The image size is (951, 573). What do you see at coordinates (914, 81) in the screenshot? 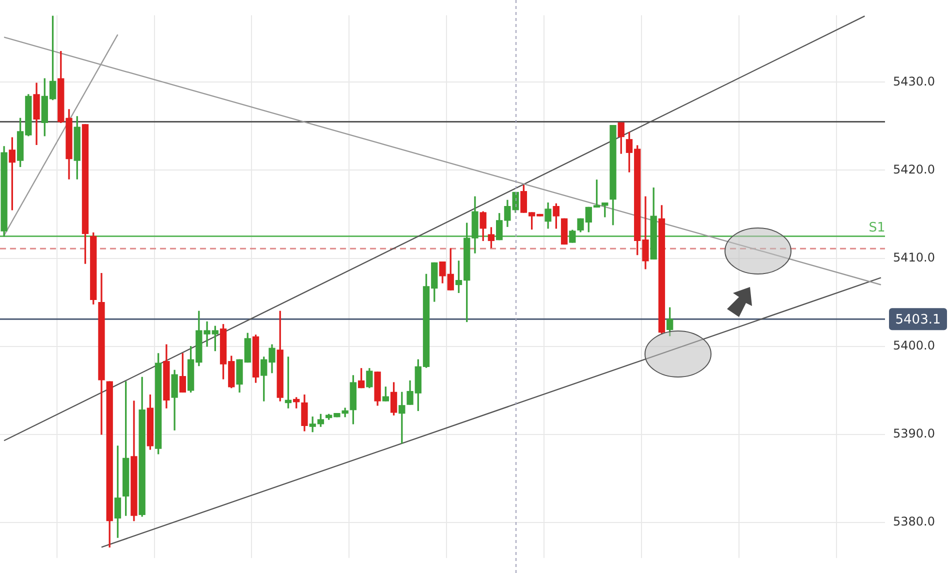
I see `y-tick-label: 5430.0` at bounding box center [914, 81].